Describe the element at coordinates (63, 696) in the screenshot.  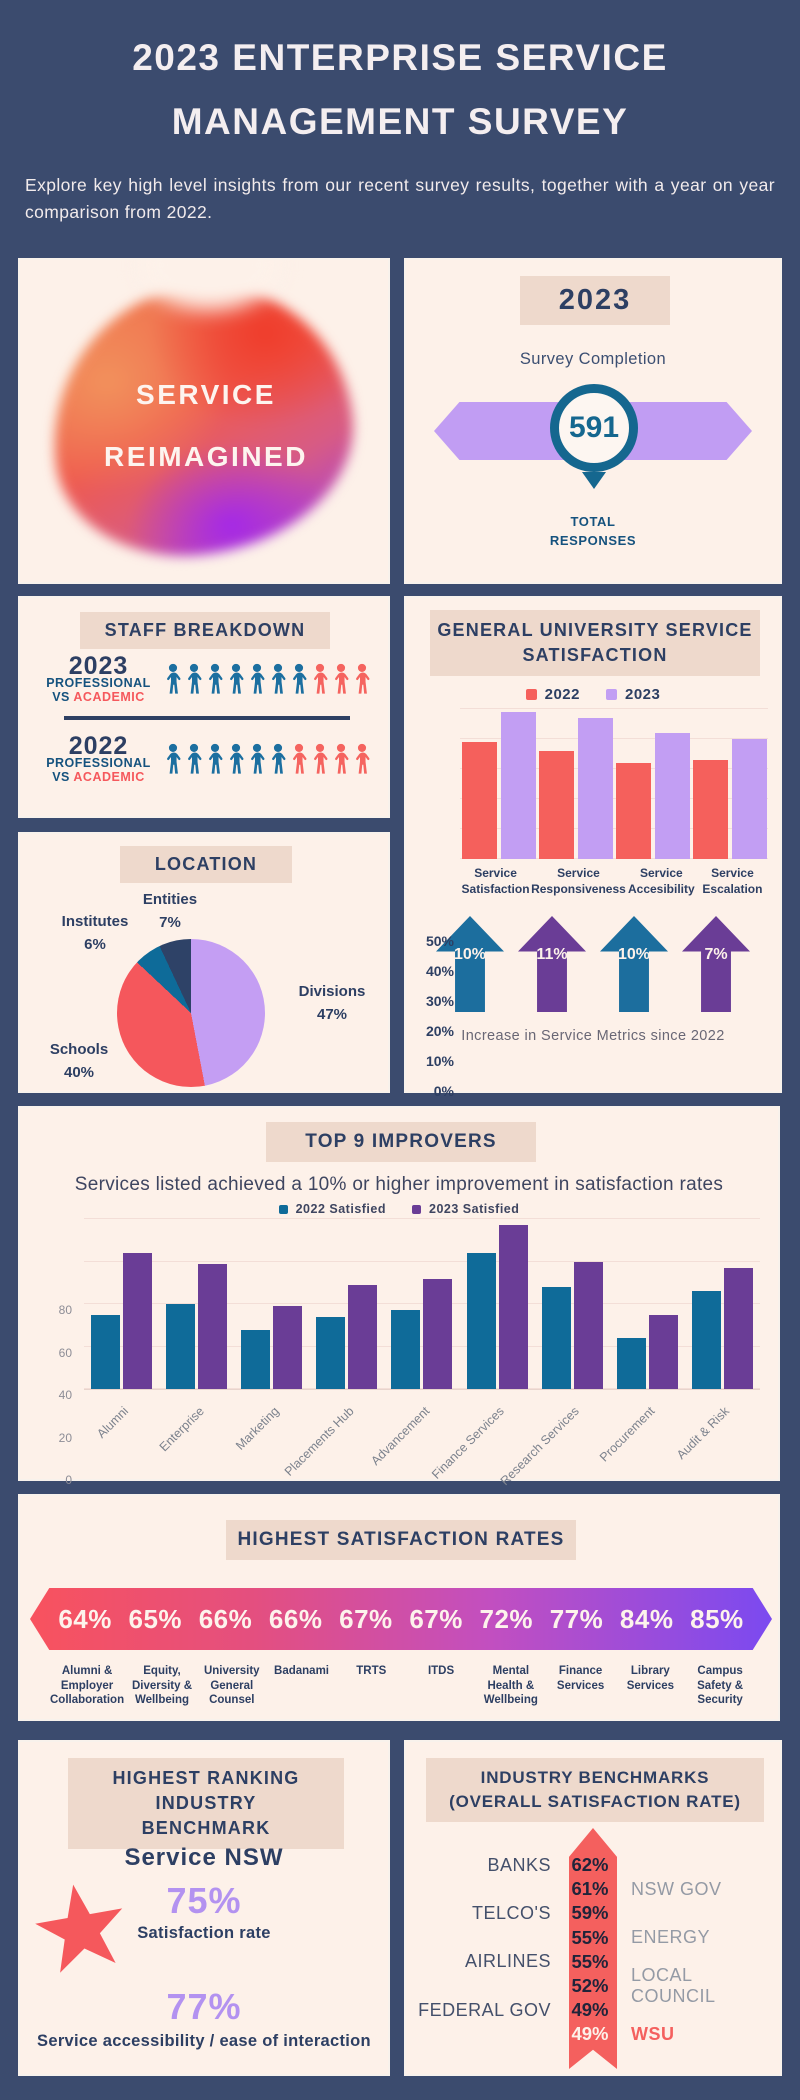
I see `staff-vs-label: VS` at that location.